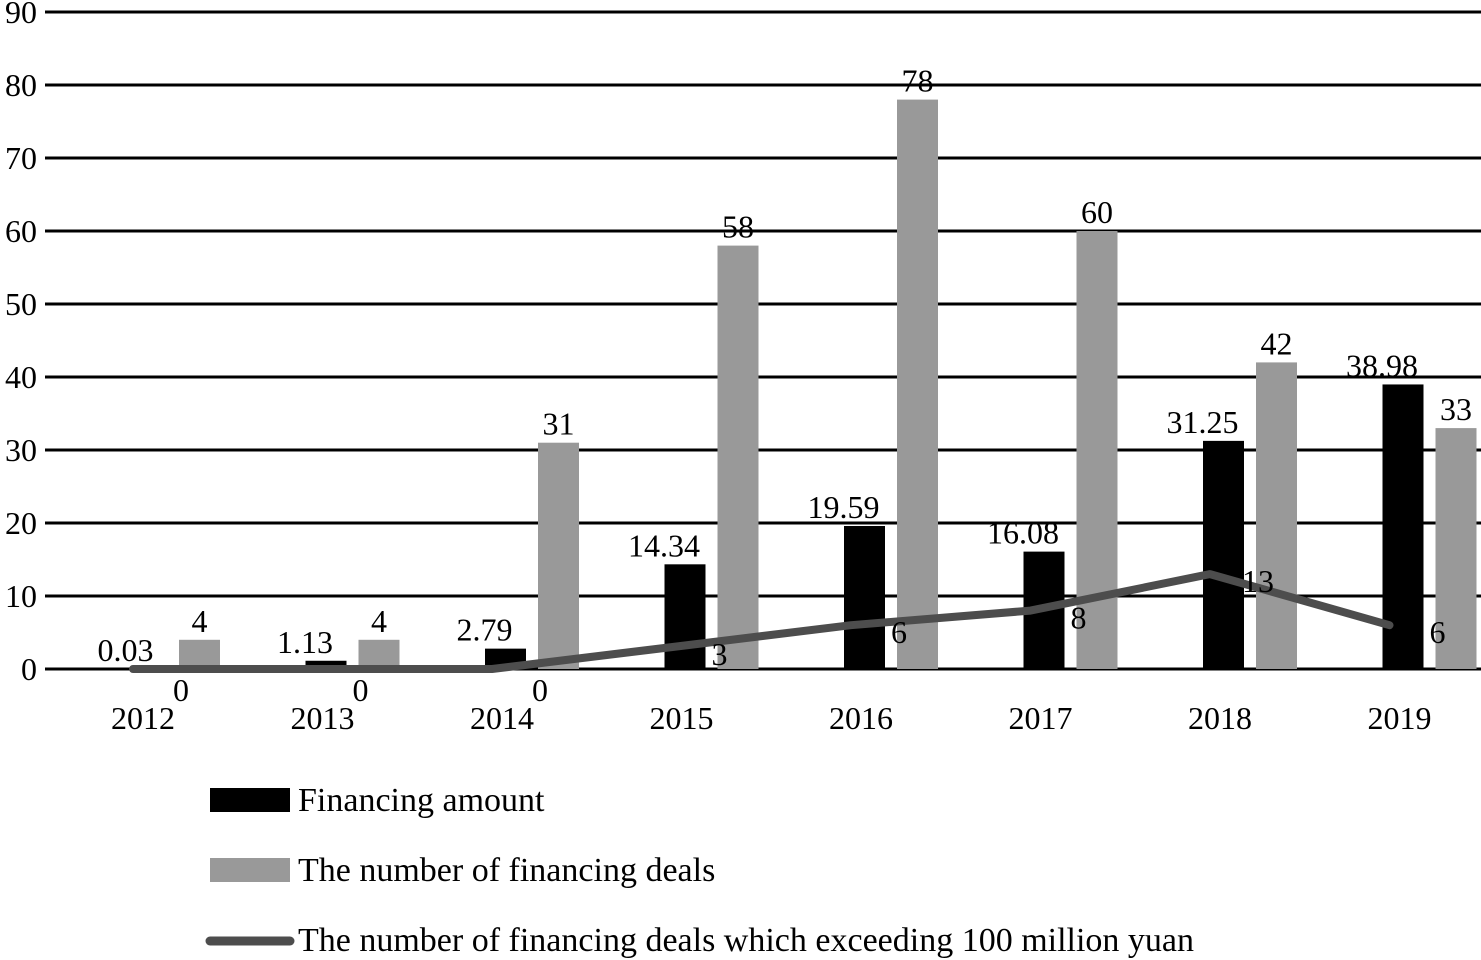 The image size is (1481, 960). What do you see at coordinates (844, 507) in the screenshot?
I see `data-label-financing-amount: 19.59` at bounding box center [844, 507].